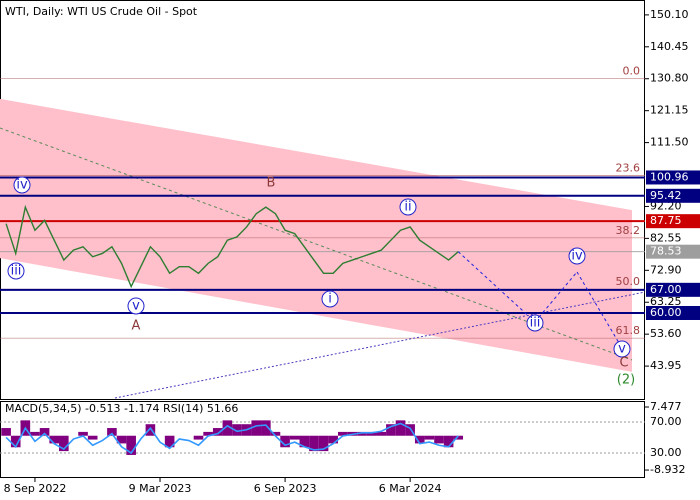  I want to click on indicator-panel, so click(322, 439).